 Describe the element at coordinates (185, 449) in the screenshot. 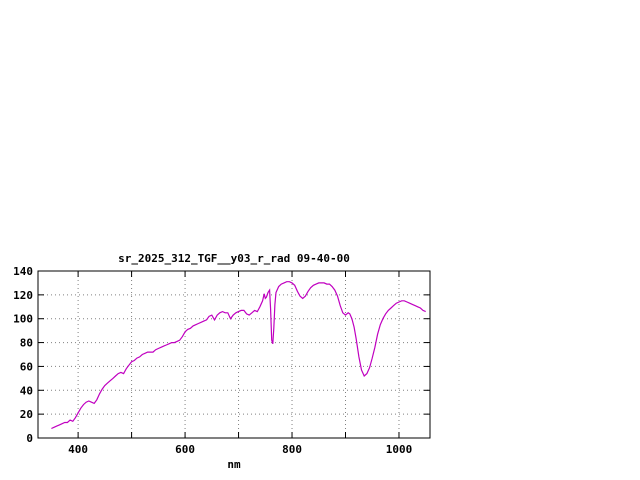

I see `x-tick-label: 600` at that location.